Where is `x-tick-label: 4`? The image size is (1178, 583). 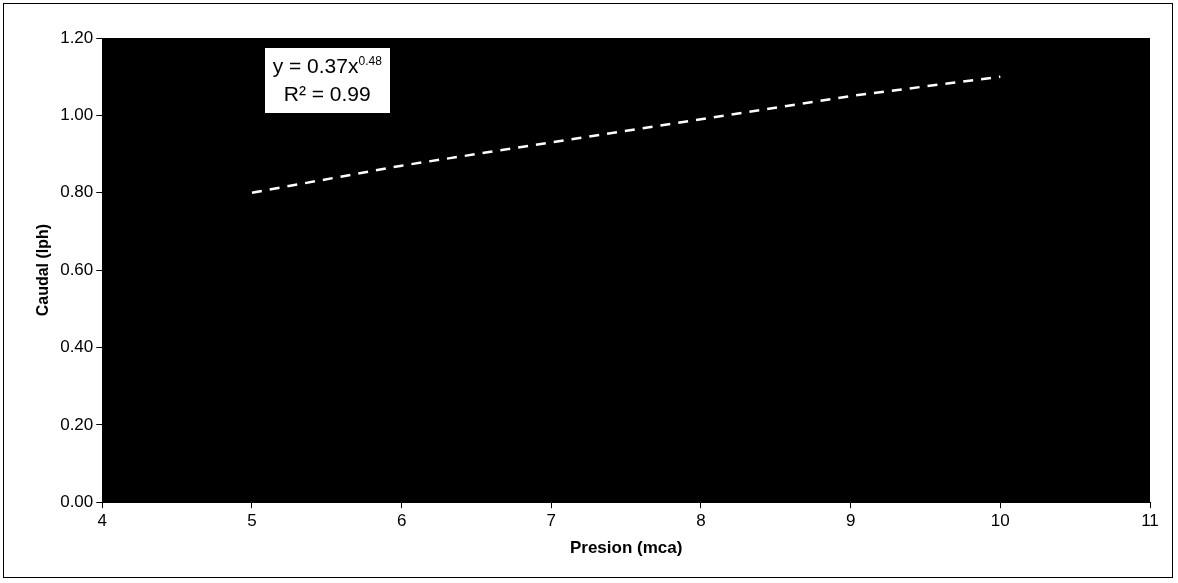
x-tick-label: 4 is located at coordinates (102, 521).